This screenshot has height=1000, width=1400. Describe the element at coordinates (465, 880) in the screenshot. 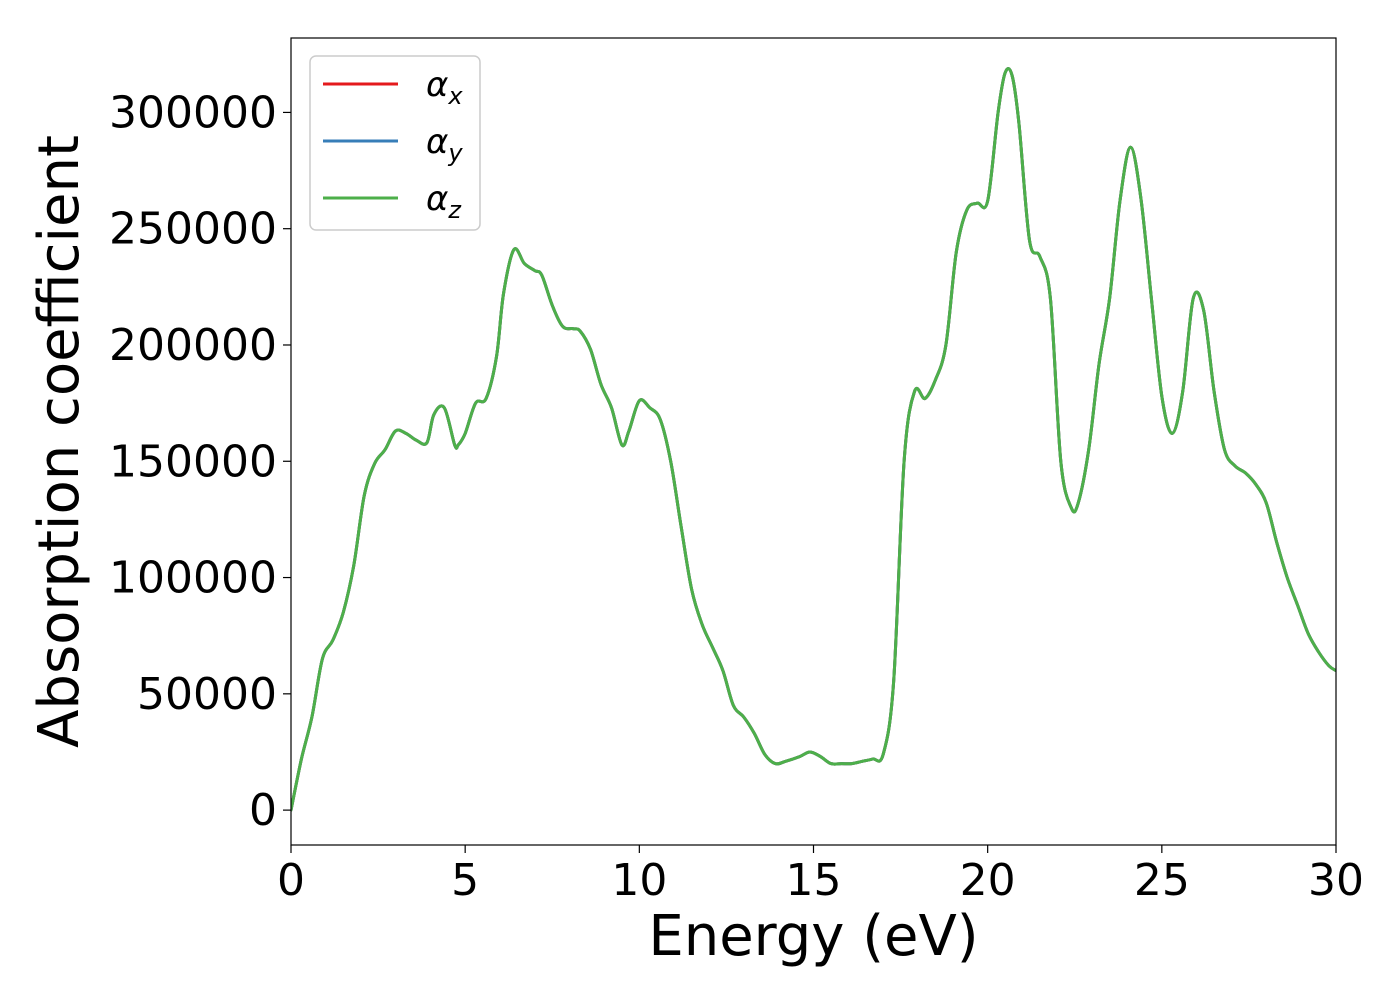

I see `x-tick-label: 5` at that location.